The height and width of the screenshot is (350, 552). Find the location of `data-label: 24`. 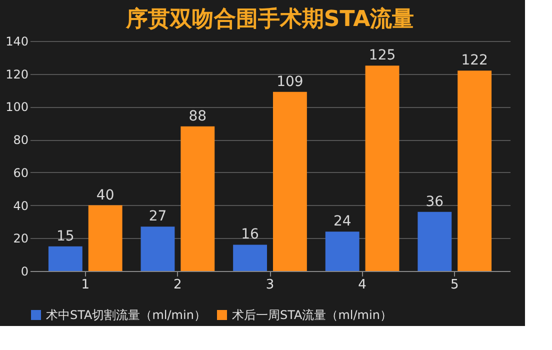

data-label: 24 is located at coordinates (342, 222).